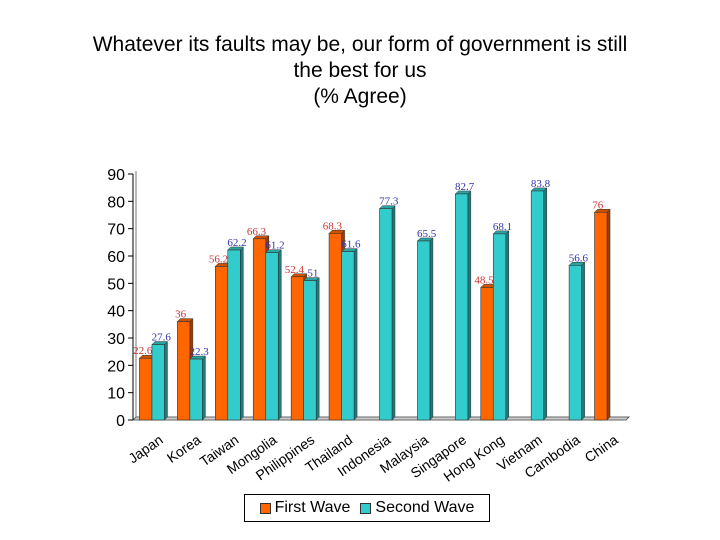  I want to click on data-label: 52.4, so click(295, 270).